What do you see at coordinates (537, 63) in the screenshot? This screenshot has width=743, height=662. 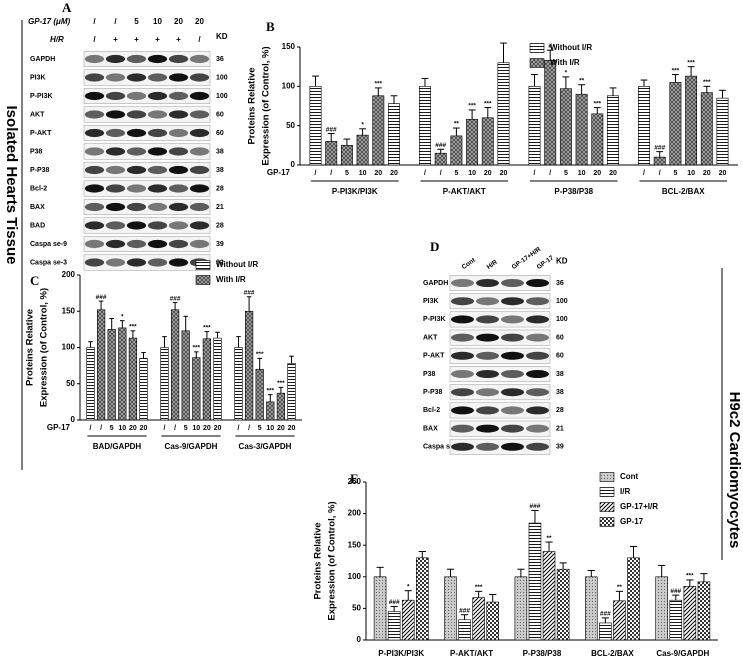 I see `legend-swatch` at bounding box center [537, 63].